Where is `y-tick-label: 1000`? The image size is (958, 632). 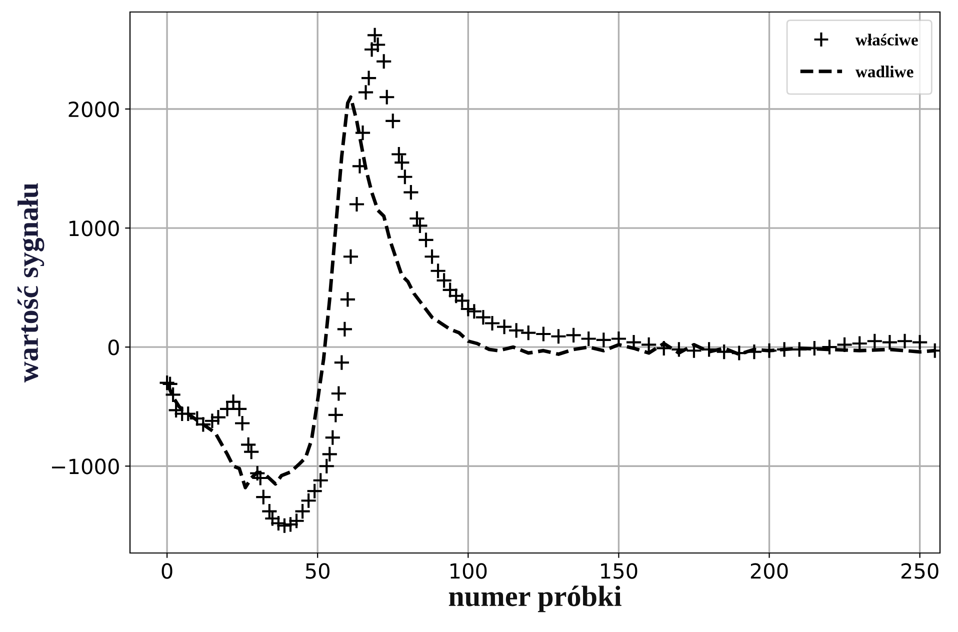 y-tick-label: 1000 is located at coordinates (94, 228).